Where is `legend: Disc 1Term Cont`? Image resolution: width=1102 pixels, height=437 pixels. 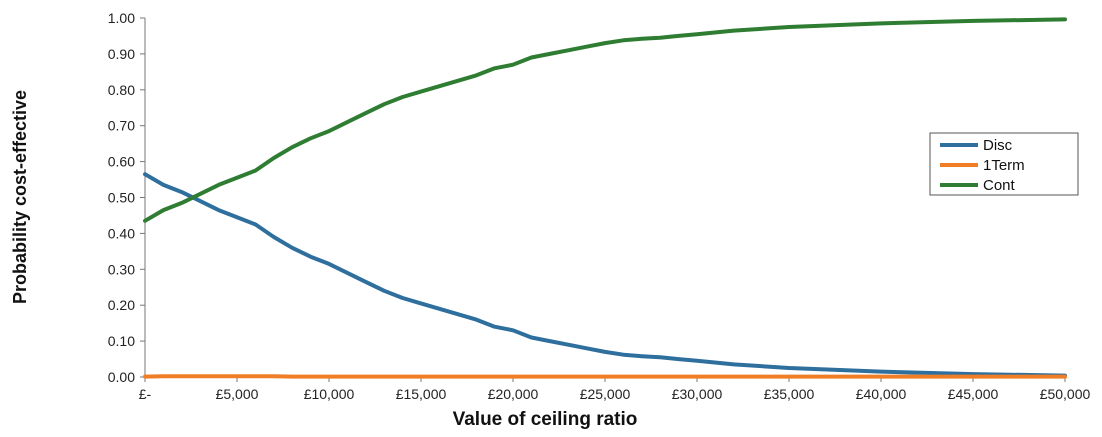
legend: Disc 1Term Cont is located at coordinates (1004, 164).